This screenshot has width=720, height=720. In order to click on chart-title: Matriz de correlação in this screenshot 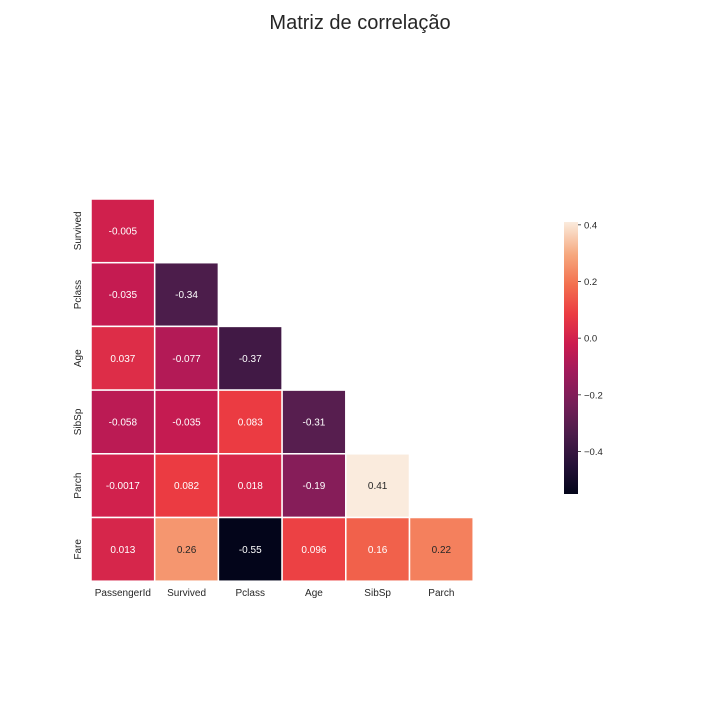, I will do `click(359, 23)`.